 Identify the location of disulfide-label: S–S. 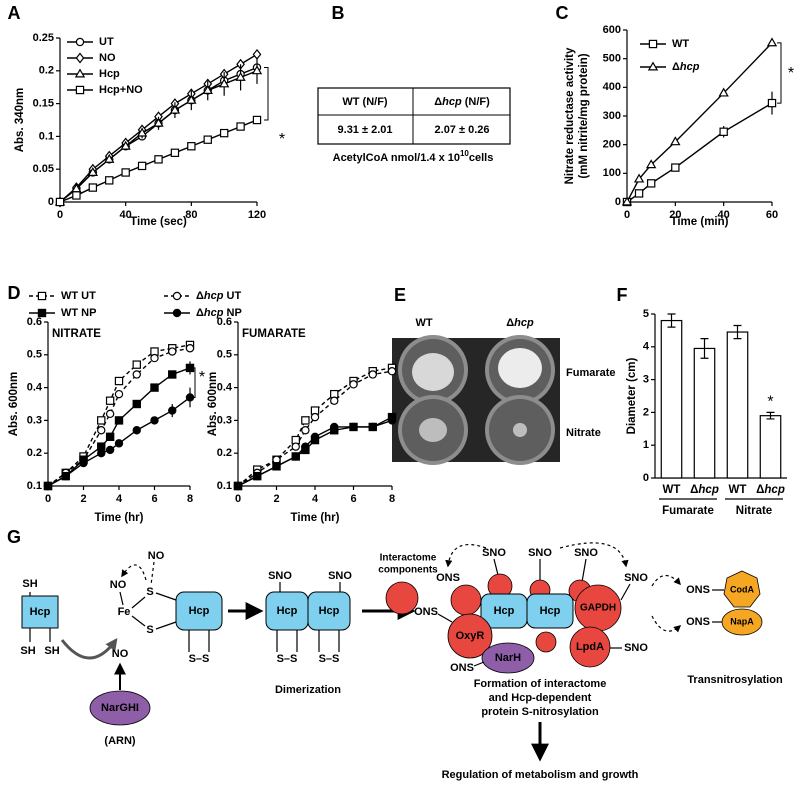
(329, 659).